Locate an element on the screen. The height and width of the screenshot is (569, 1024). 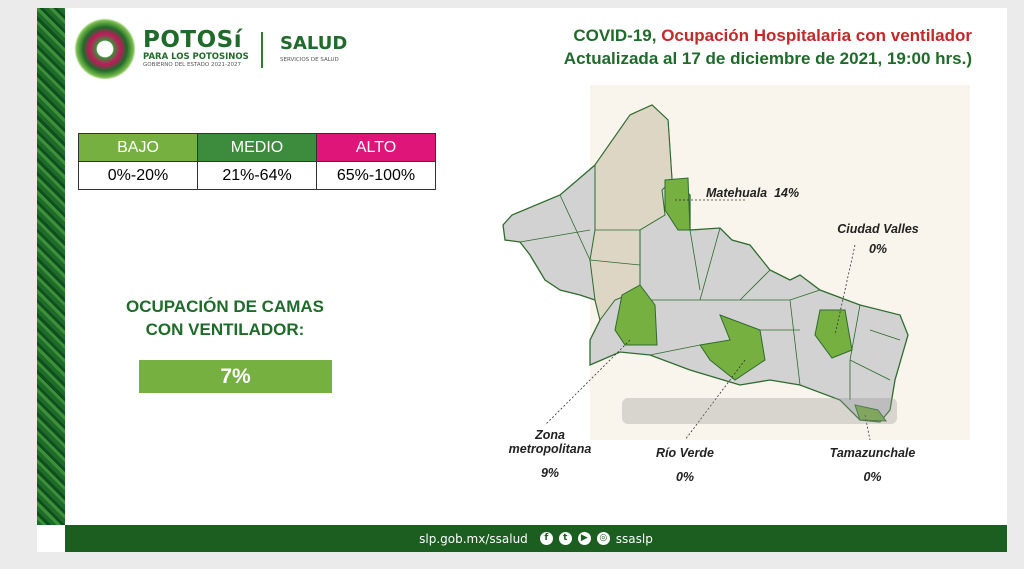
leader-lines is located at coordinates (707, 320).